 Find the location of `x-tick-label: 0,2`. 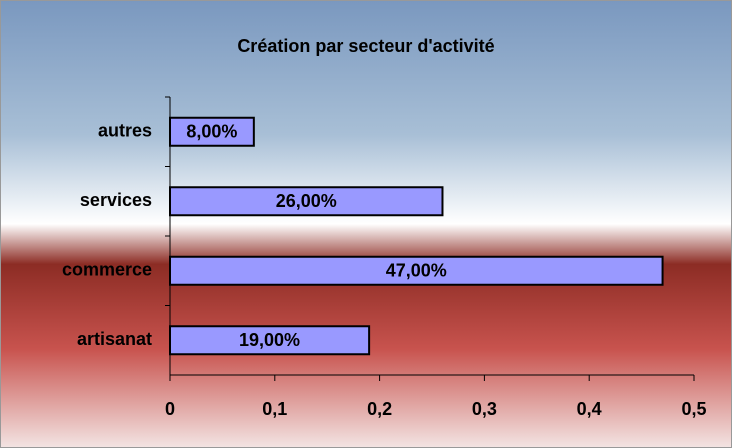

x-tick-label: 0,2 is located at coordinates (379, 409).